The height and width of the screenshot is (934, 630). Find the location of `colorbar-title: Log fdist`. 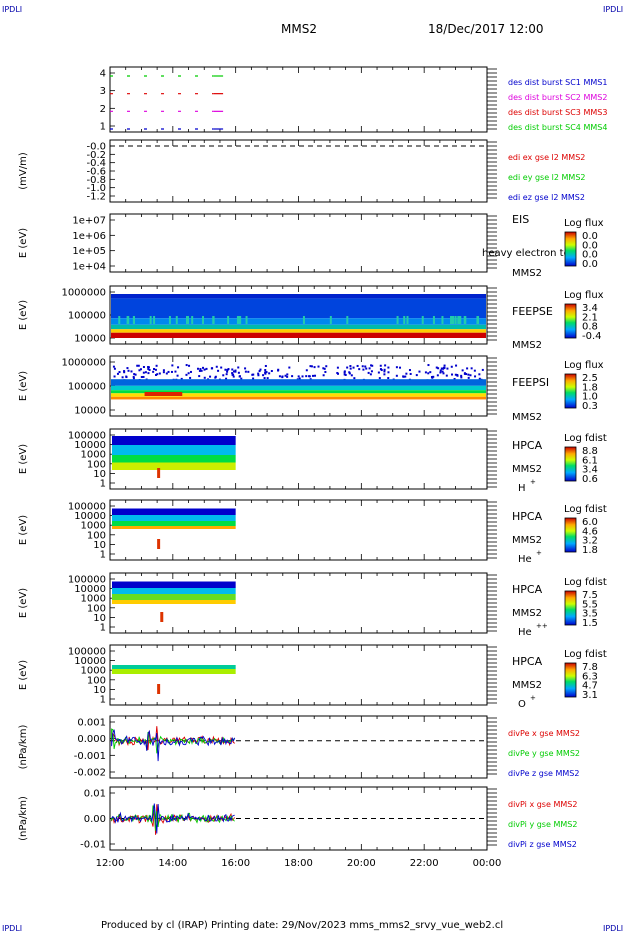

colorbar-title: Log fdist is located at coordinates (585, 582).